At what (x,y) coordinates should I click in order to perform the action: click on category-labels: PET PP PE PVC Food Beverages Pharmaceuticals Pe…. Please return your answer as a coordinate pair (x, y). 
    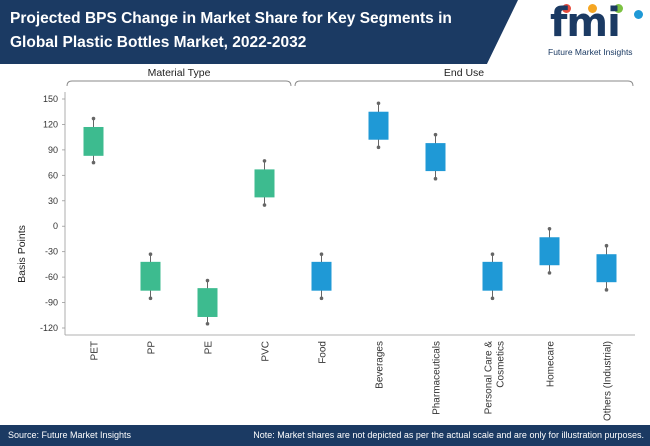
    Looking at the image, I should click on (352, 381).